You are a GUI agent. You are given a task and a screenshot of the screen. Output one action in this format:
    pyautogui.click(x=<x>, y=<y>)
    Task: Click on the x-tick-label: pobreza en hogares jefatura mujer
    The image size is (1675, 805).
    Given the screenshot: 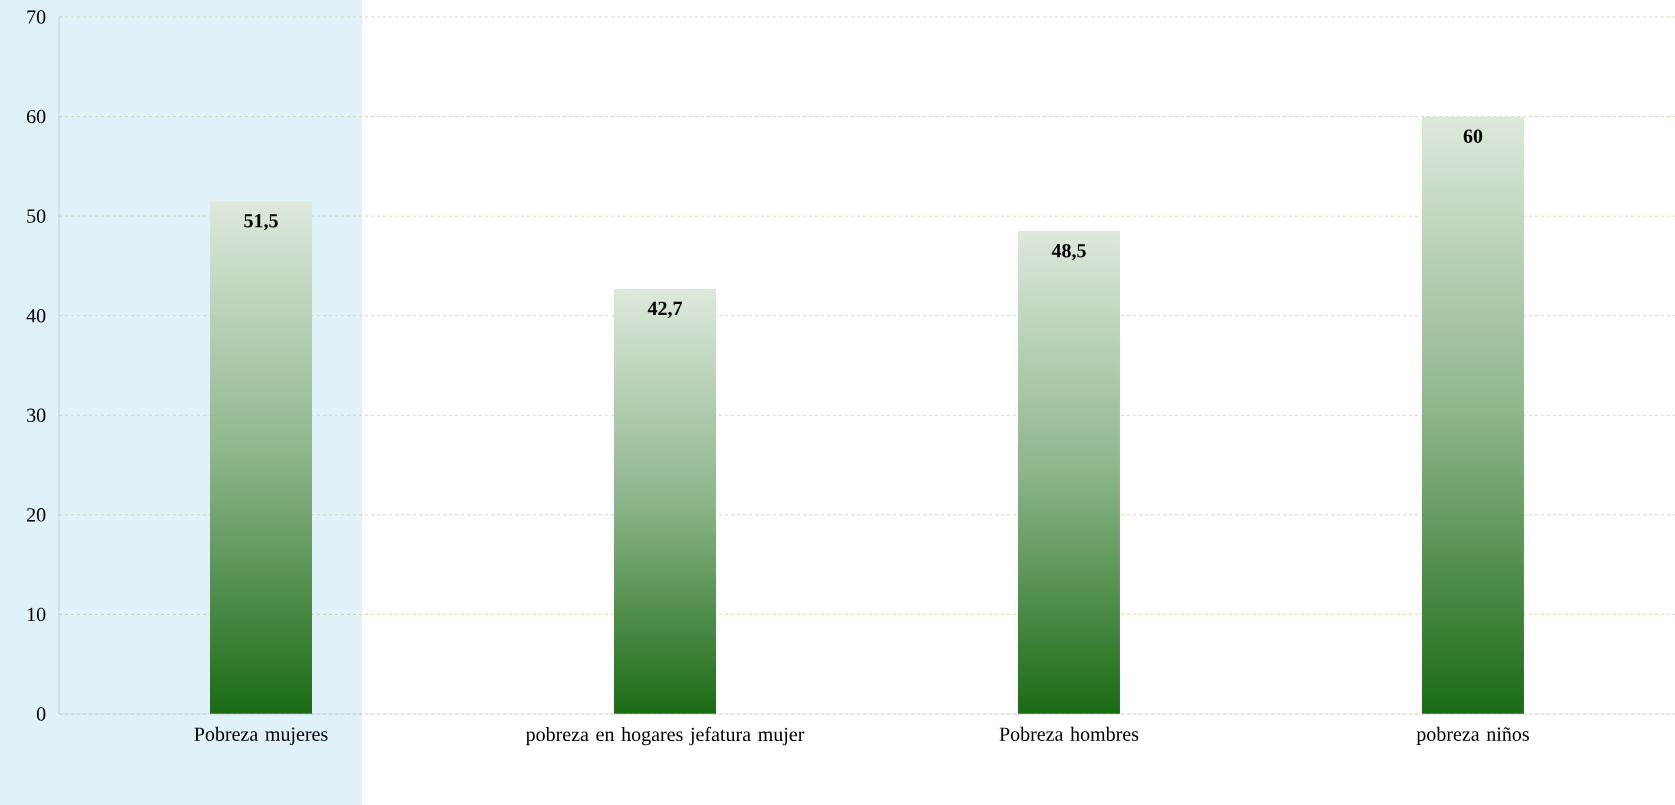 What is the action you would take?
    pyautogui.click(x=665, y=736)
    